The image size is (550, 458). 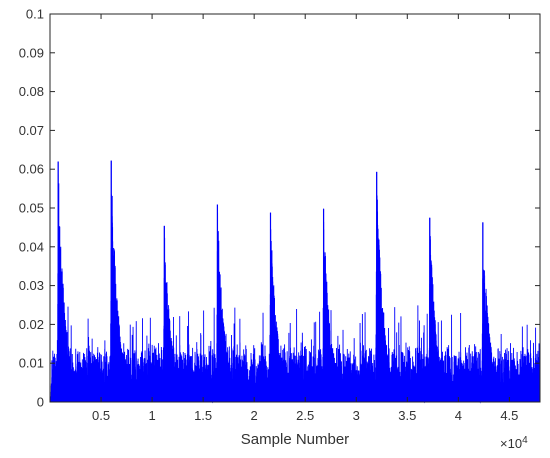 I want to click on y-tick-label: 0.06, so click(x=31, y=169).